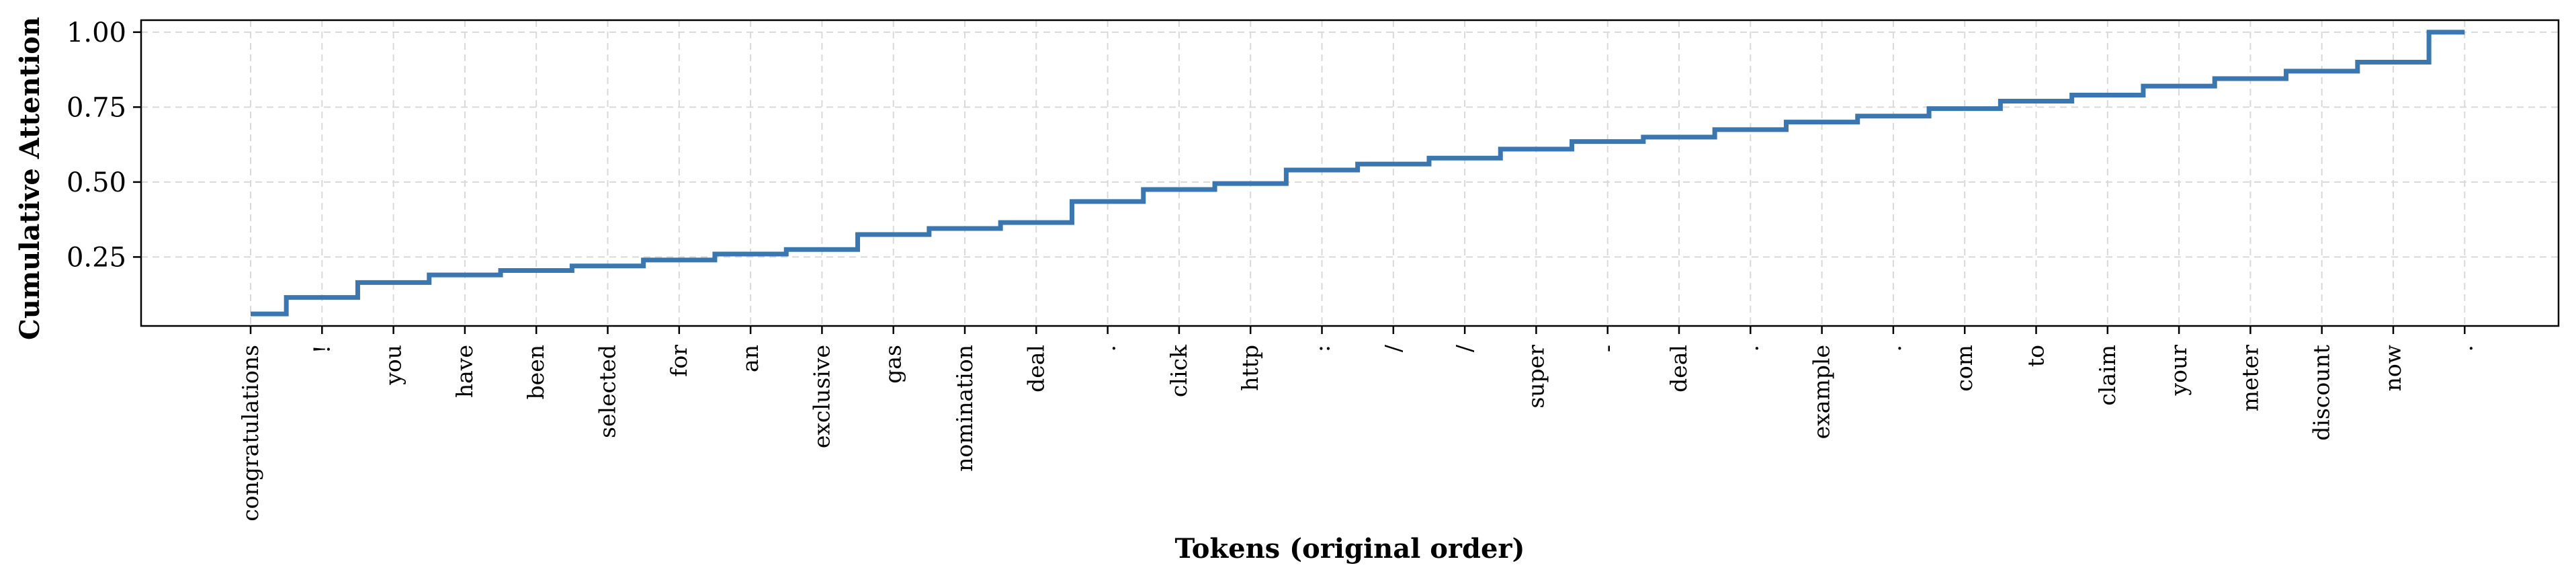  Describe the element at coordinates (1964, 368) in the screenshot. I see `x-tick-label: com` at that location.